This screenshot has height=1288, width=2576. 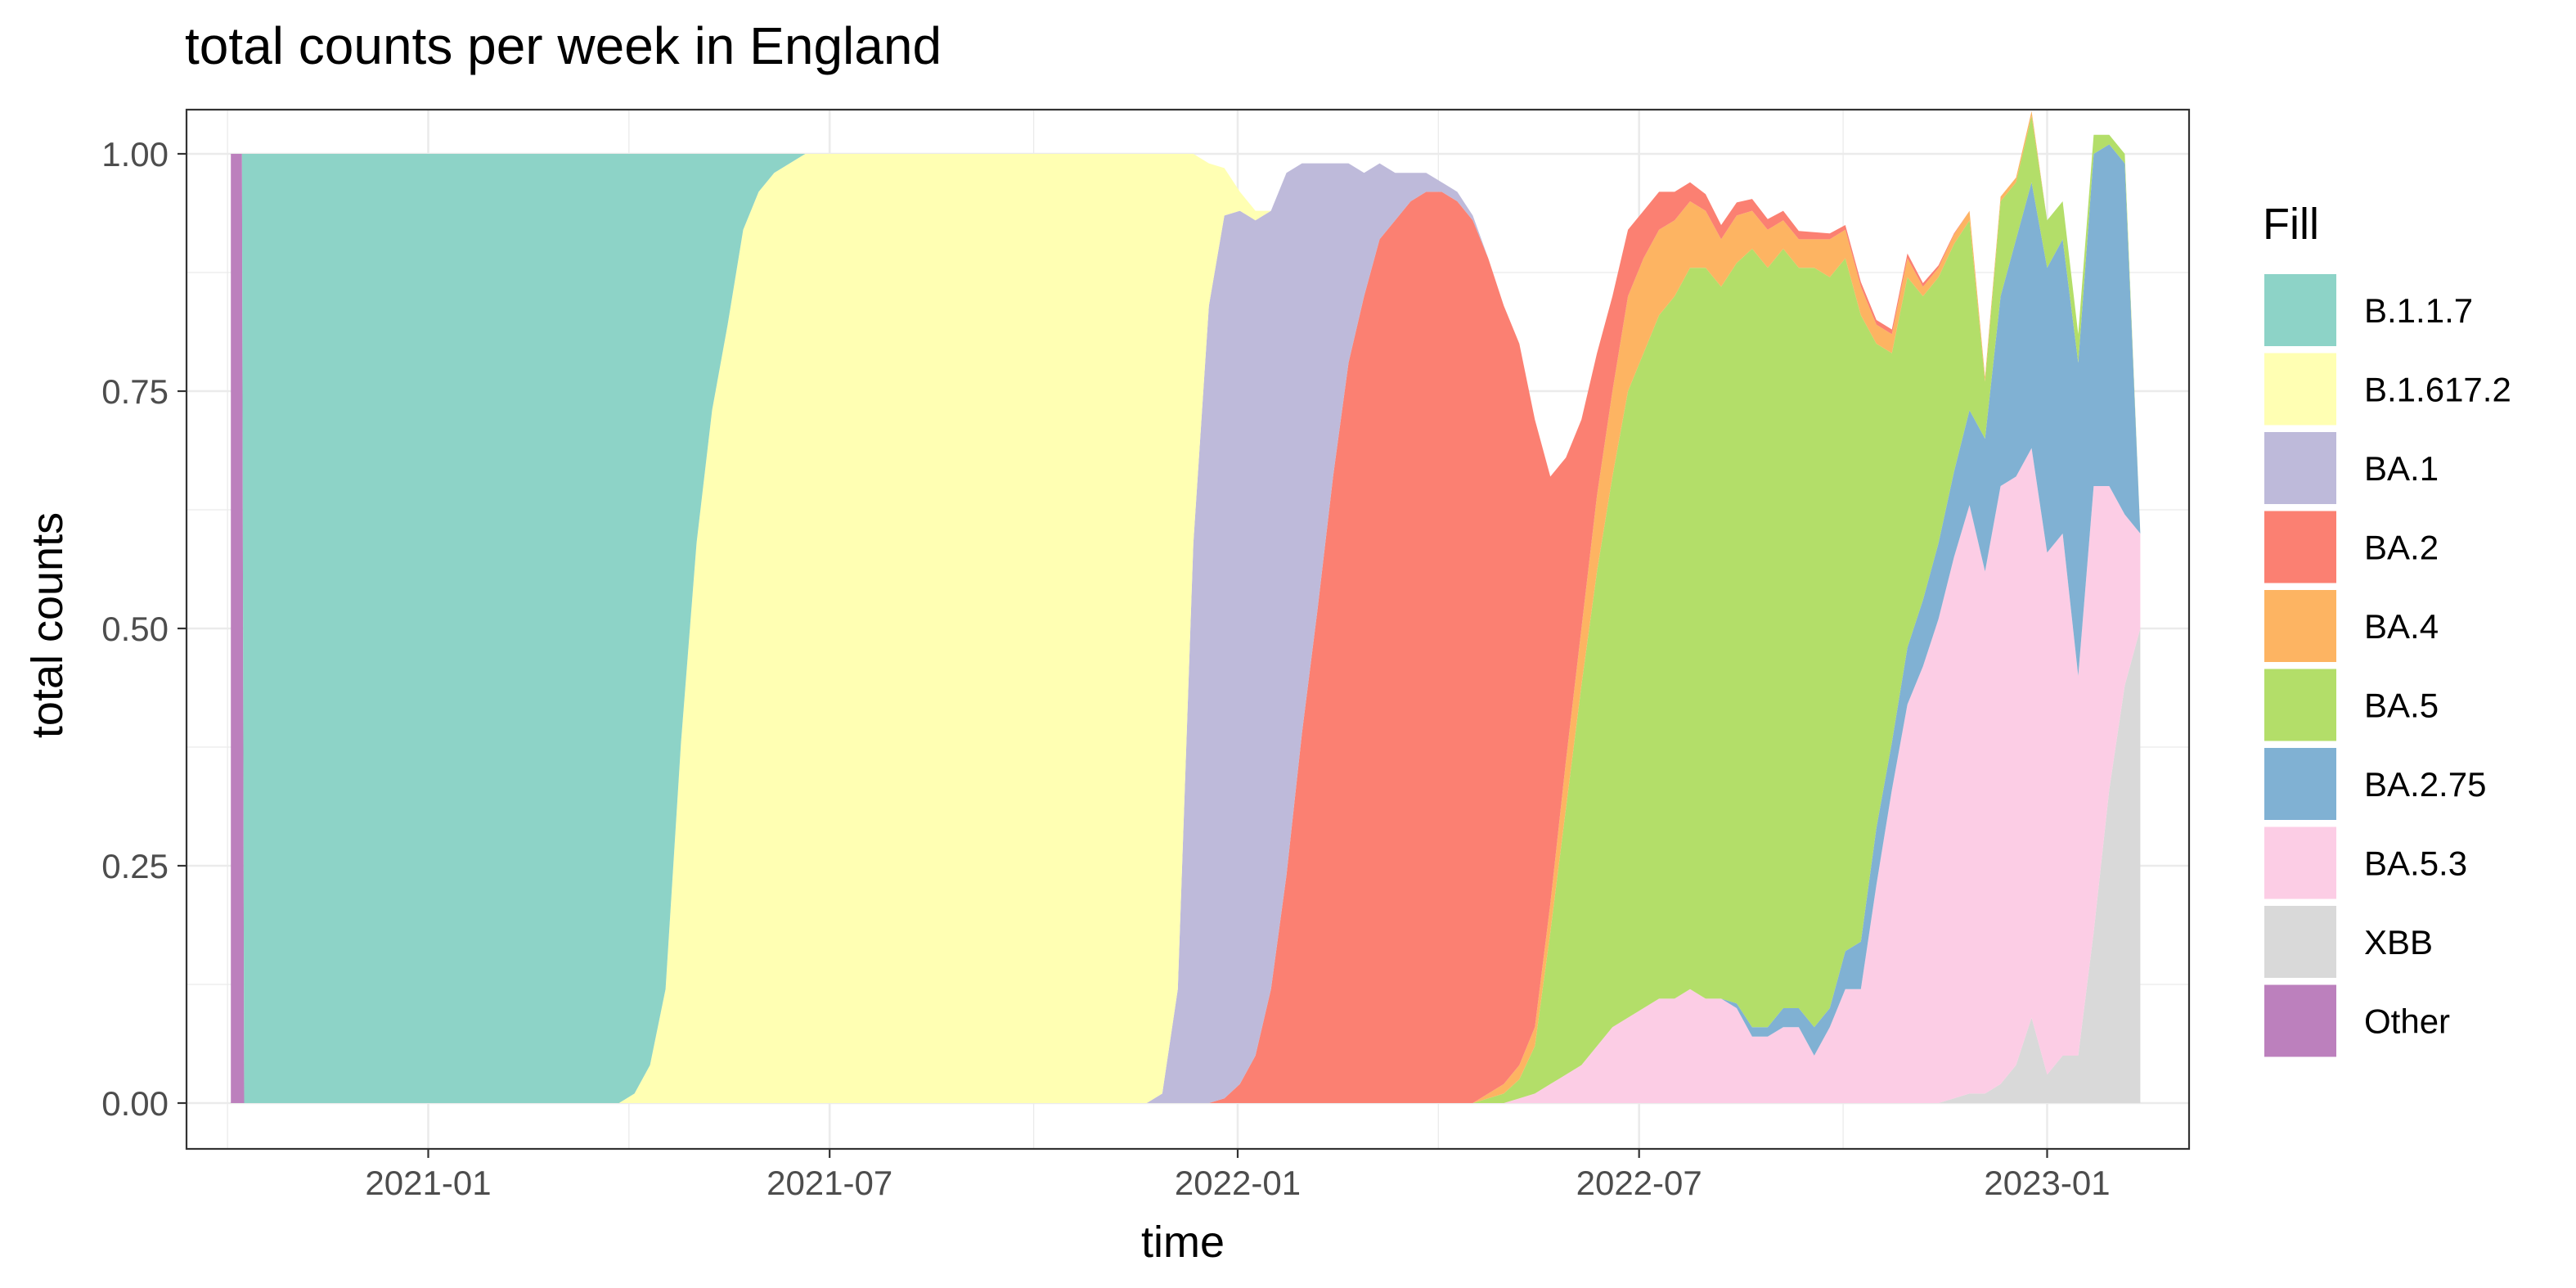 I want to click on y-tick-label: 1.00, so click(x=135, y=154).